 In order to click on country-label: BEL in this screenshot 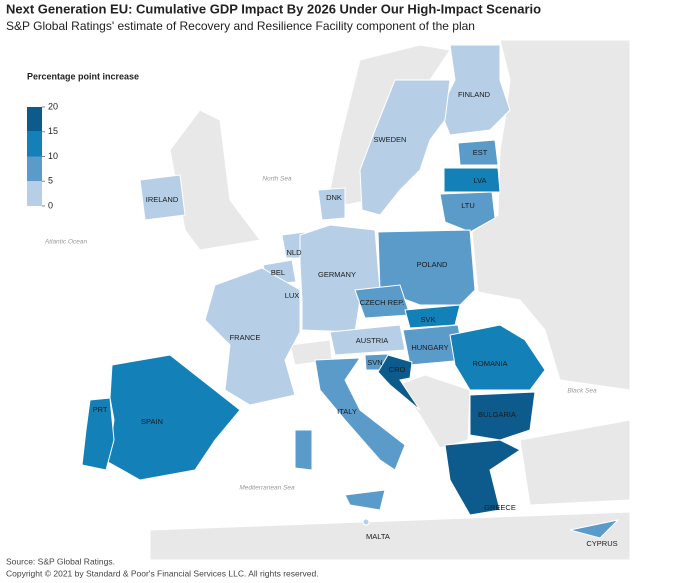, I will do `click(278, 272)`.